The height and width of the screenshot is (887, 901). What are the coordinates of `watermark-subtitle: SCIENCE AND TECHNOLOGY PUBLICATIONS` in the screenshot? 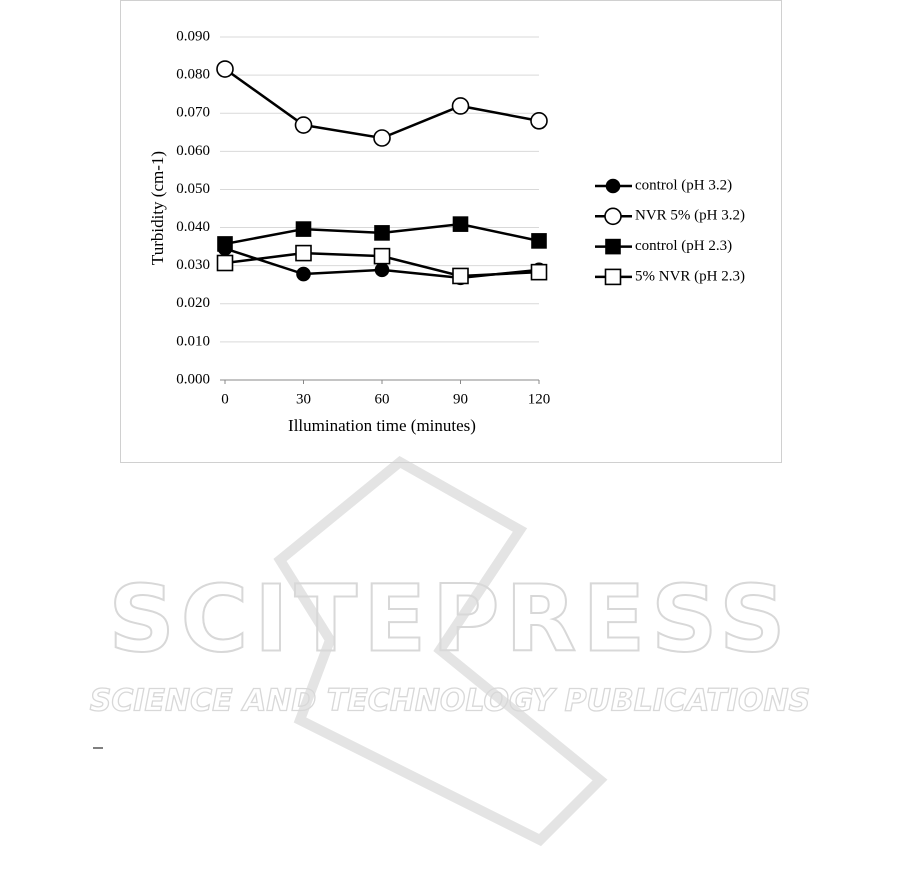 It's located at (450, 701).